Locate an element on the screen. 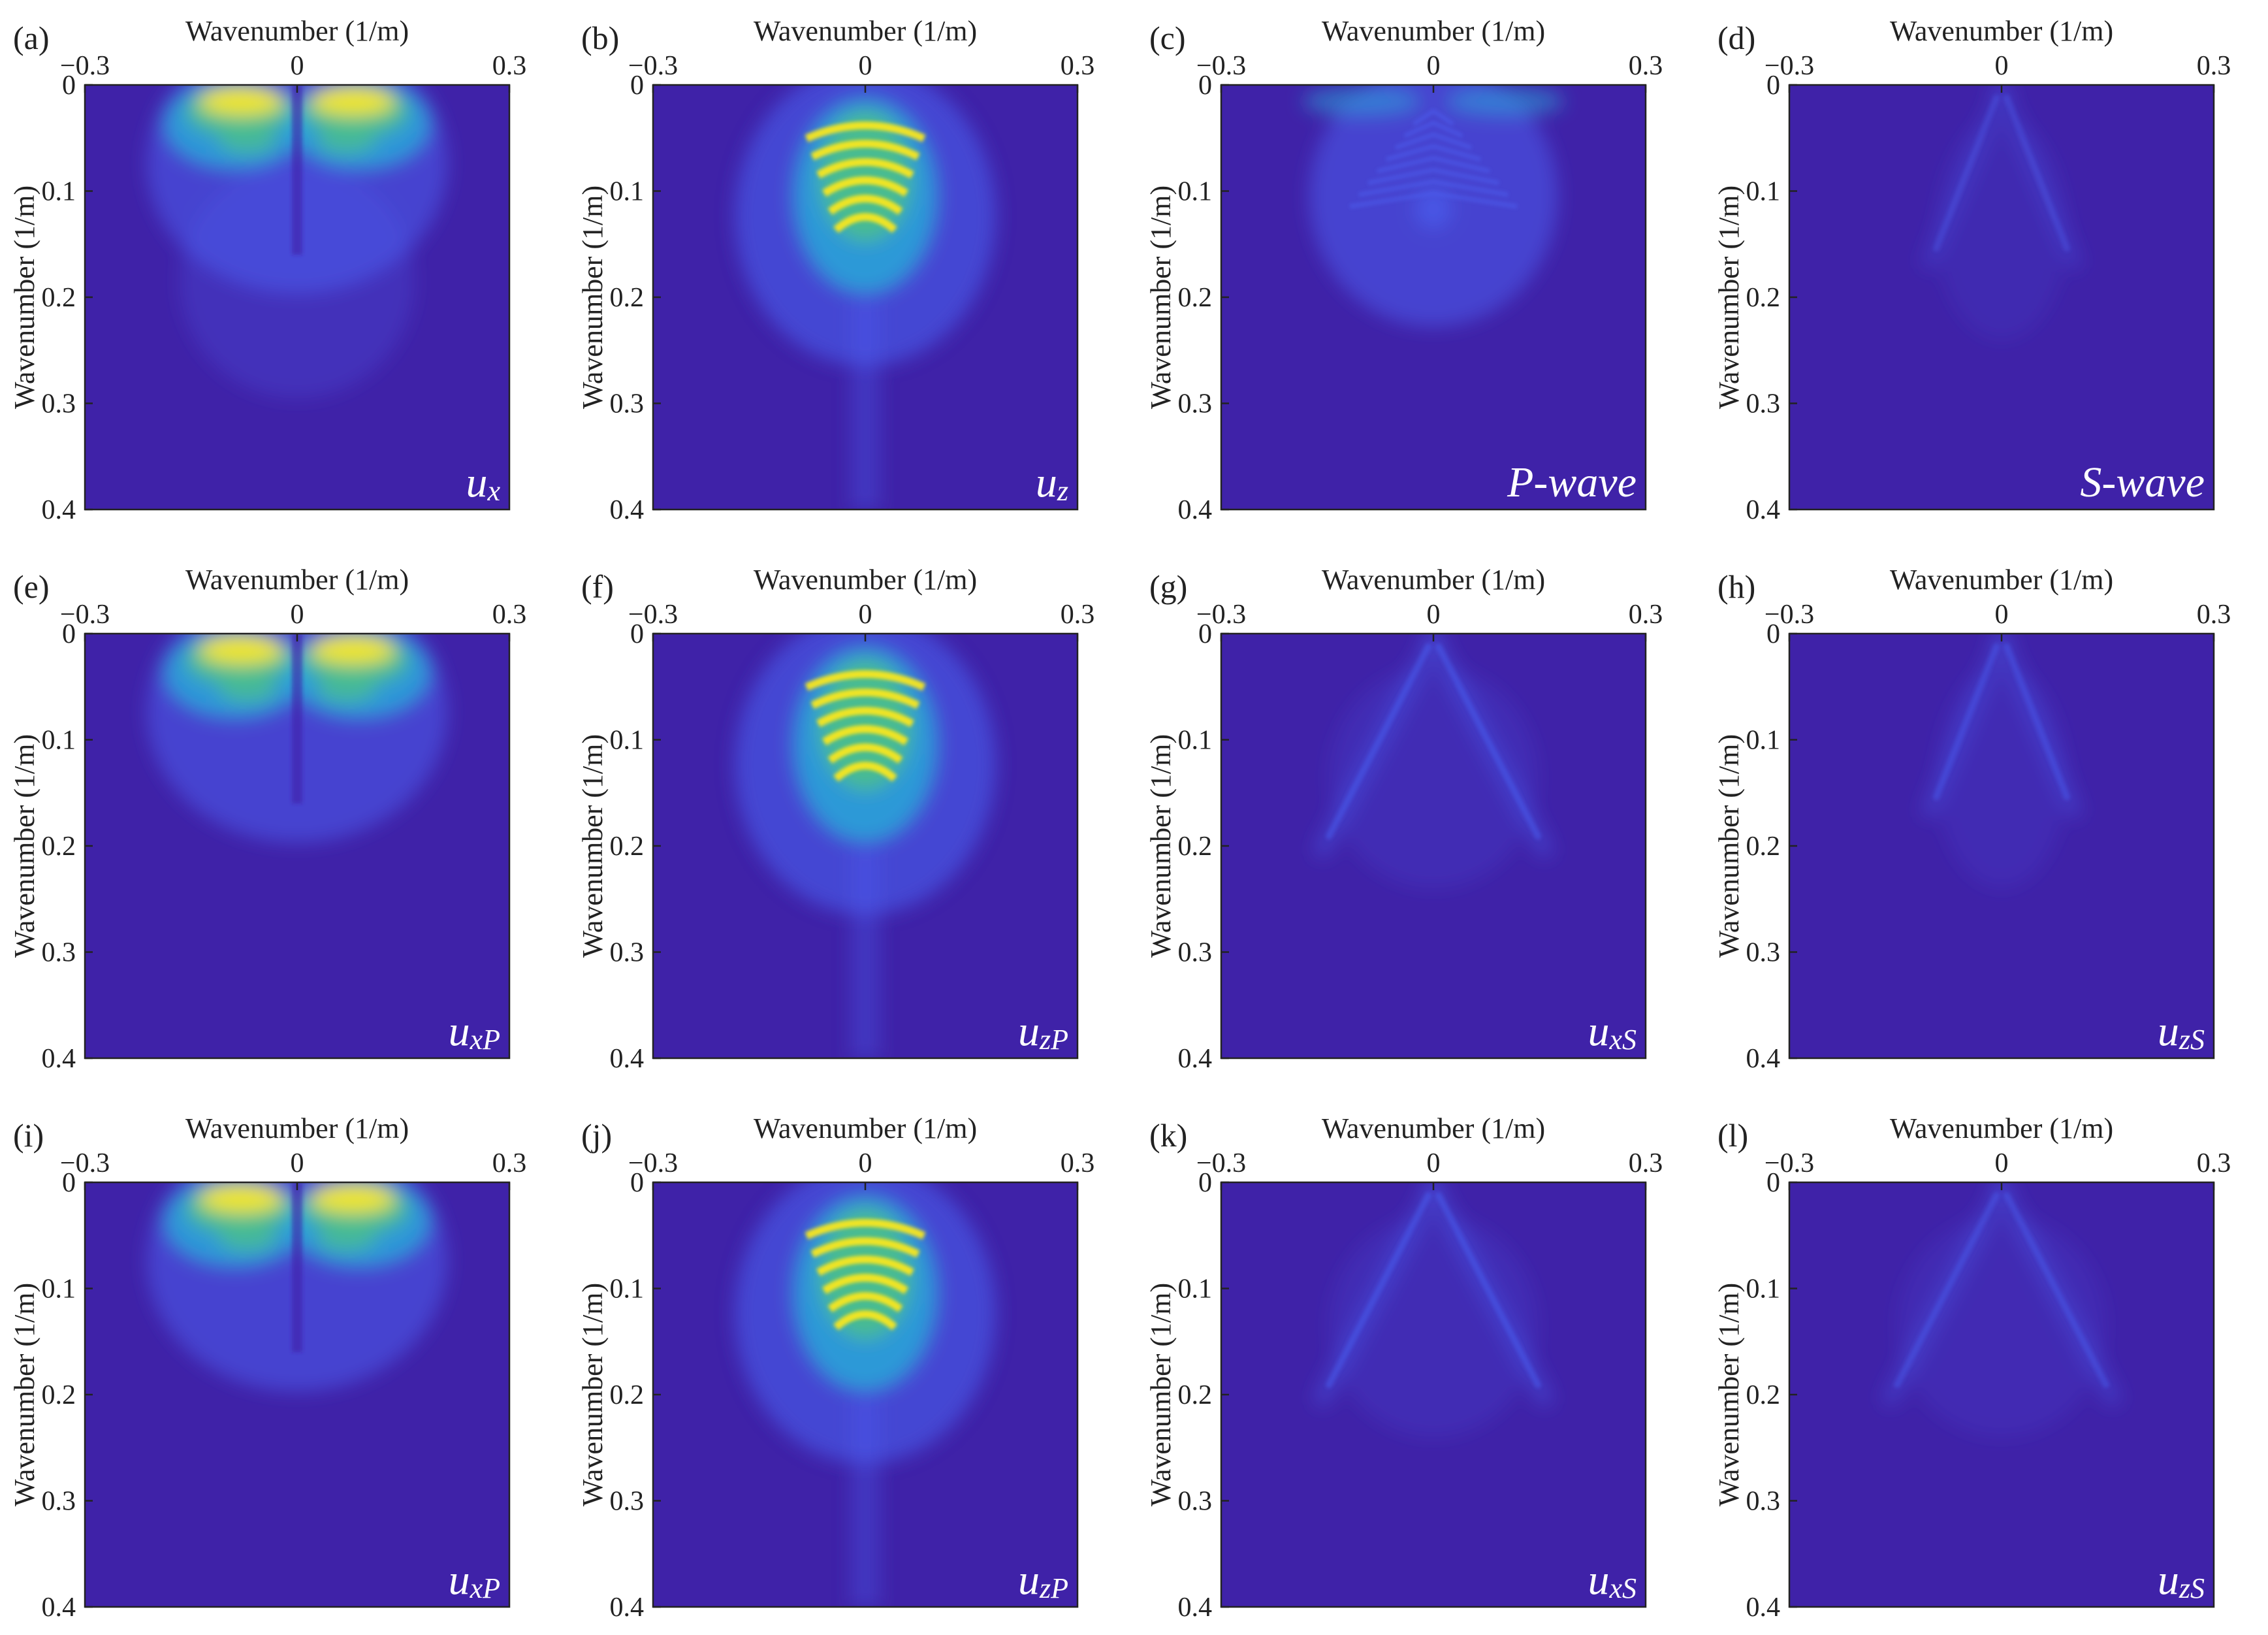 The height and width of the screenshot is (1635, 2268). component-label: uxP is located at coordinates (474, 1031).